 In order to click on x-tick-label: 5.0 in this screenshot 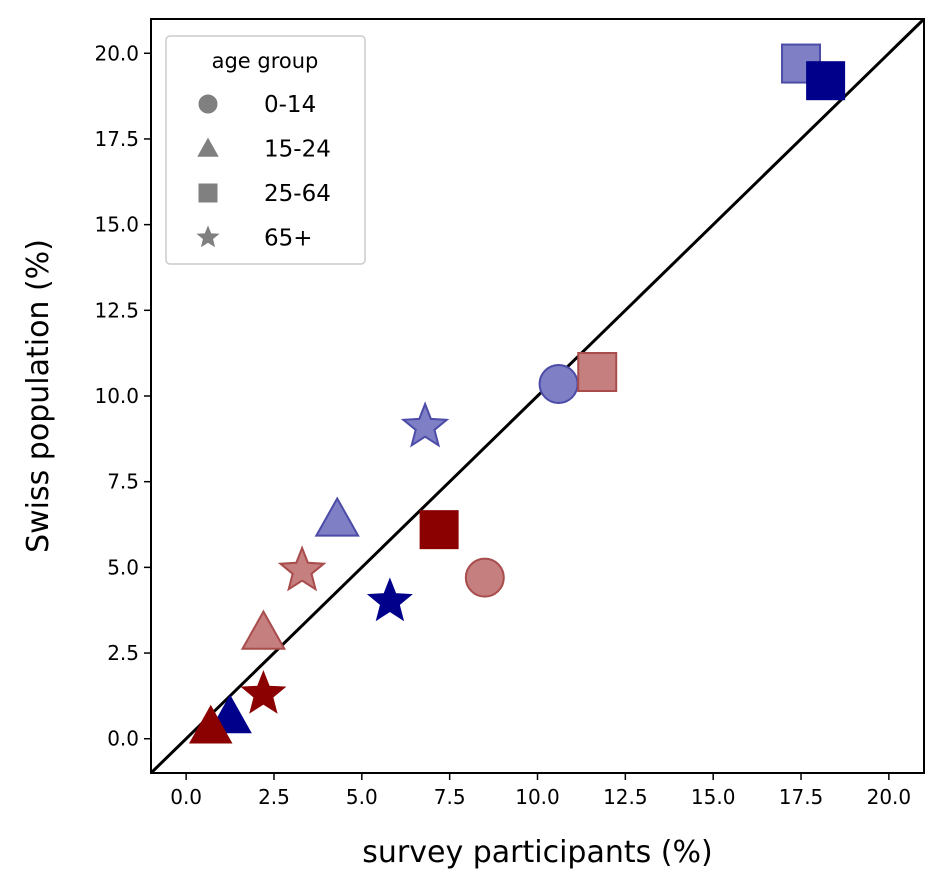, I will do `click(362, 797)`.